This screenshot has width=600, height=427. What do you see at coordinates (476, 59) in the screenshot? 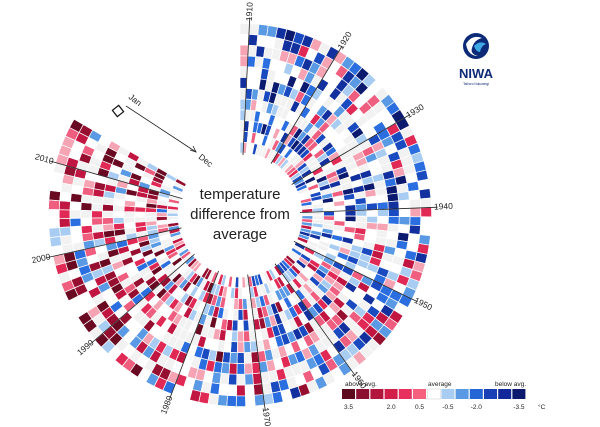
I see `niwa-logo: NIWA Taihoro Nukurangi` at bounding box center [476, 59].